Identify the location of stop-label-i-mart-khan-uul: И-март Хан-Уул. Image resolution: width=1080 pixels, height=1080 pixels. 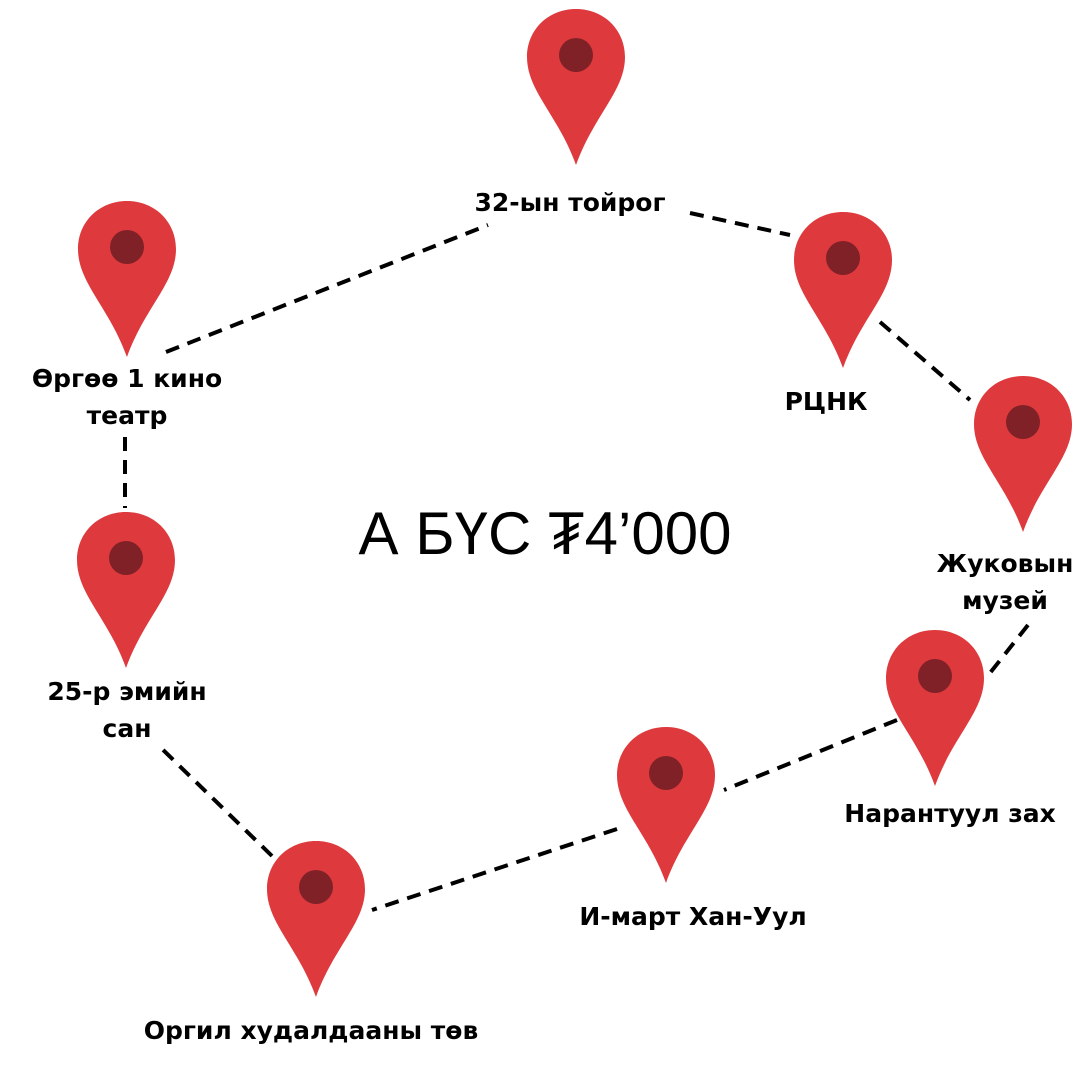
(692, 916).